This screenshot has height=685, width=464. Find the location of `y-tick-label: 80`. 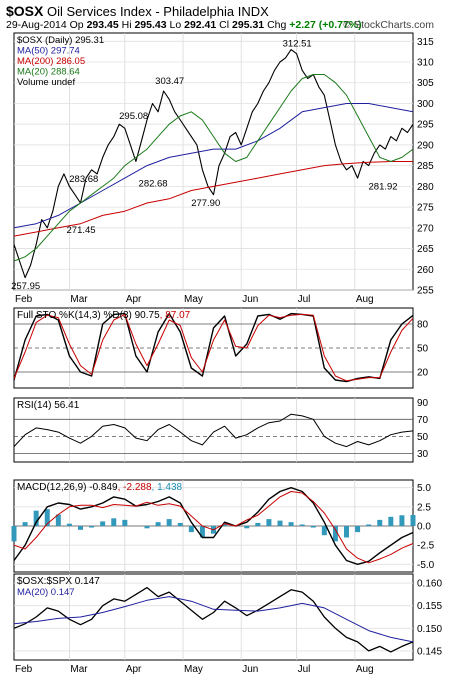

y-tick-label: 80 is located at coordinates (423, 325).